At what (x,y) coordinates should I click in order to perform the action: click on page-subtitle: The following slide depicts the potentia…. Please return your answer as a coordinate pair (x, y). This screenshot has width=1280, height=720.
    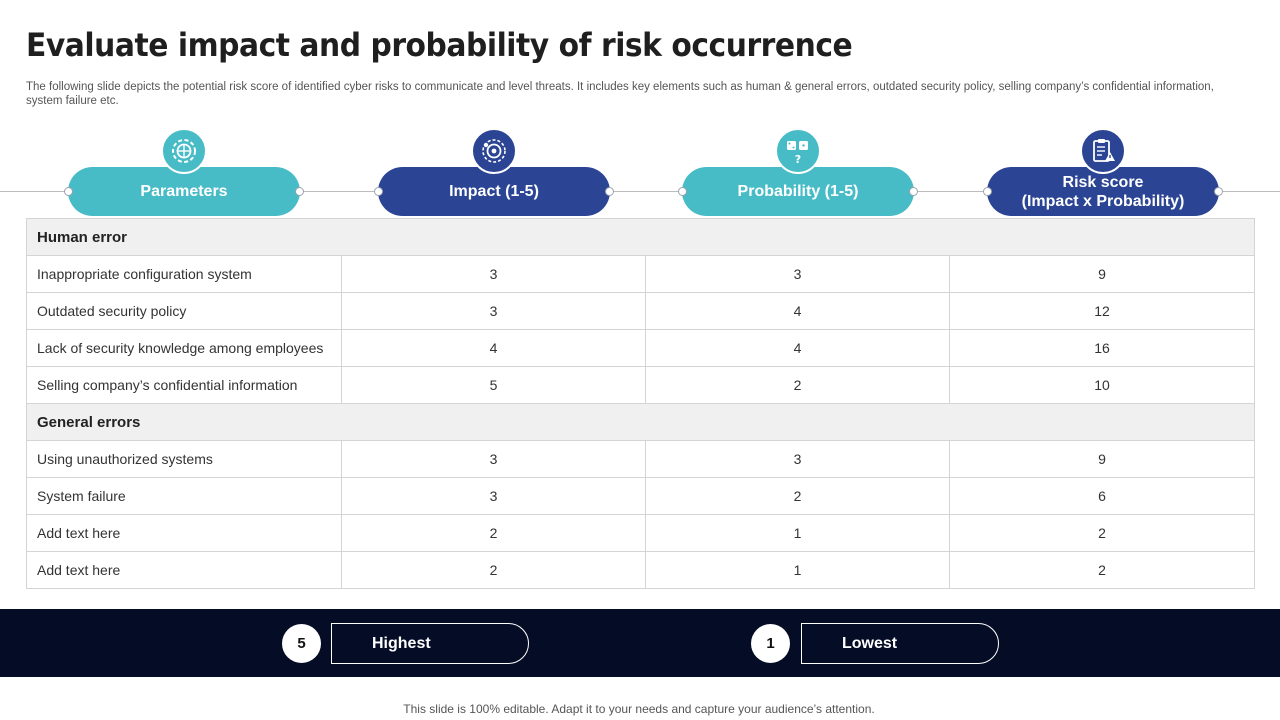
    Looking at the image, I should click on (620, 94).